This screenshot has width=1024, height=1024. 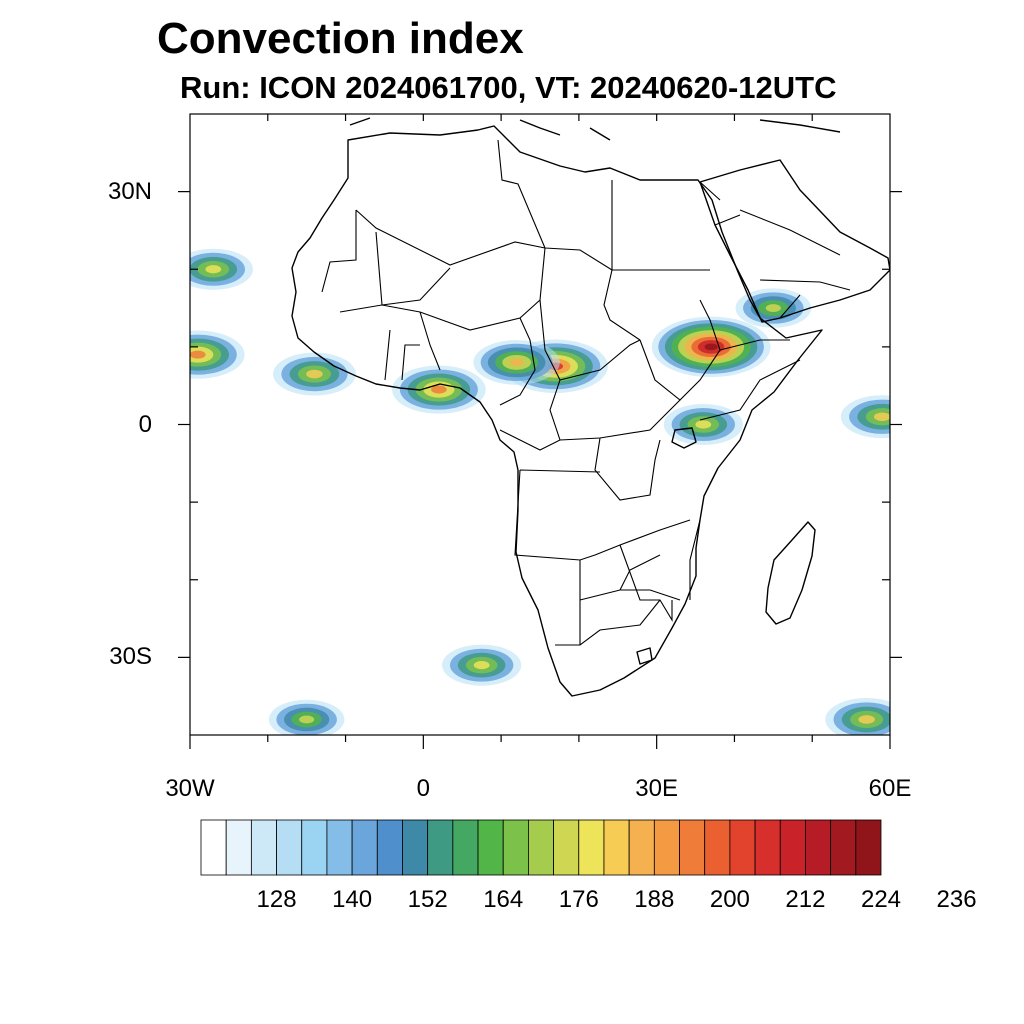 I want to click on colorbar-tick-label: 200, so click(x=729, y=899).